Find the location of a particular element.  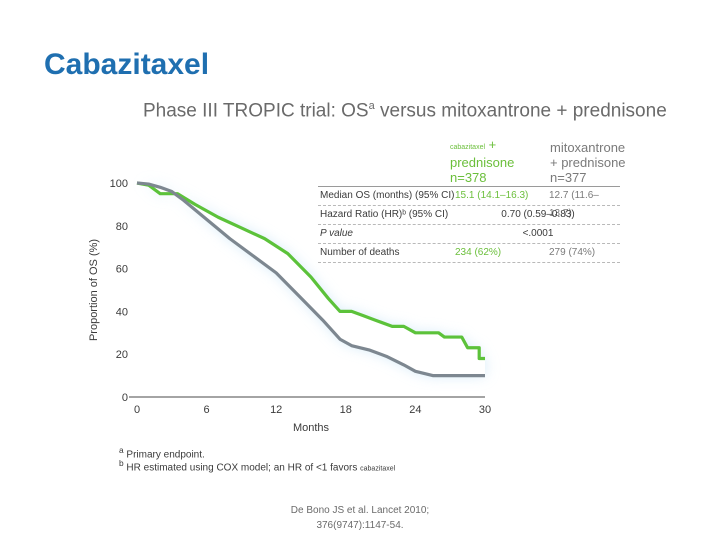

y-tick-label: 80 is located at coordinates (122, 227).